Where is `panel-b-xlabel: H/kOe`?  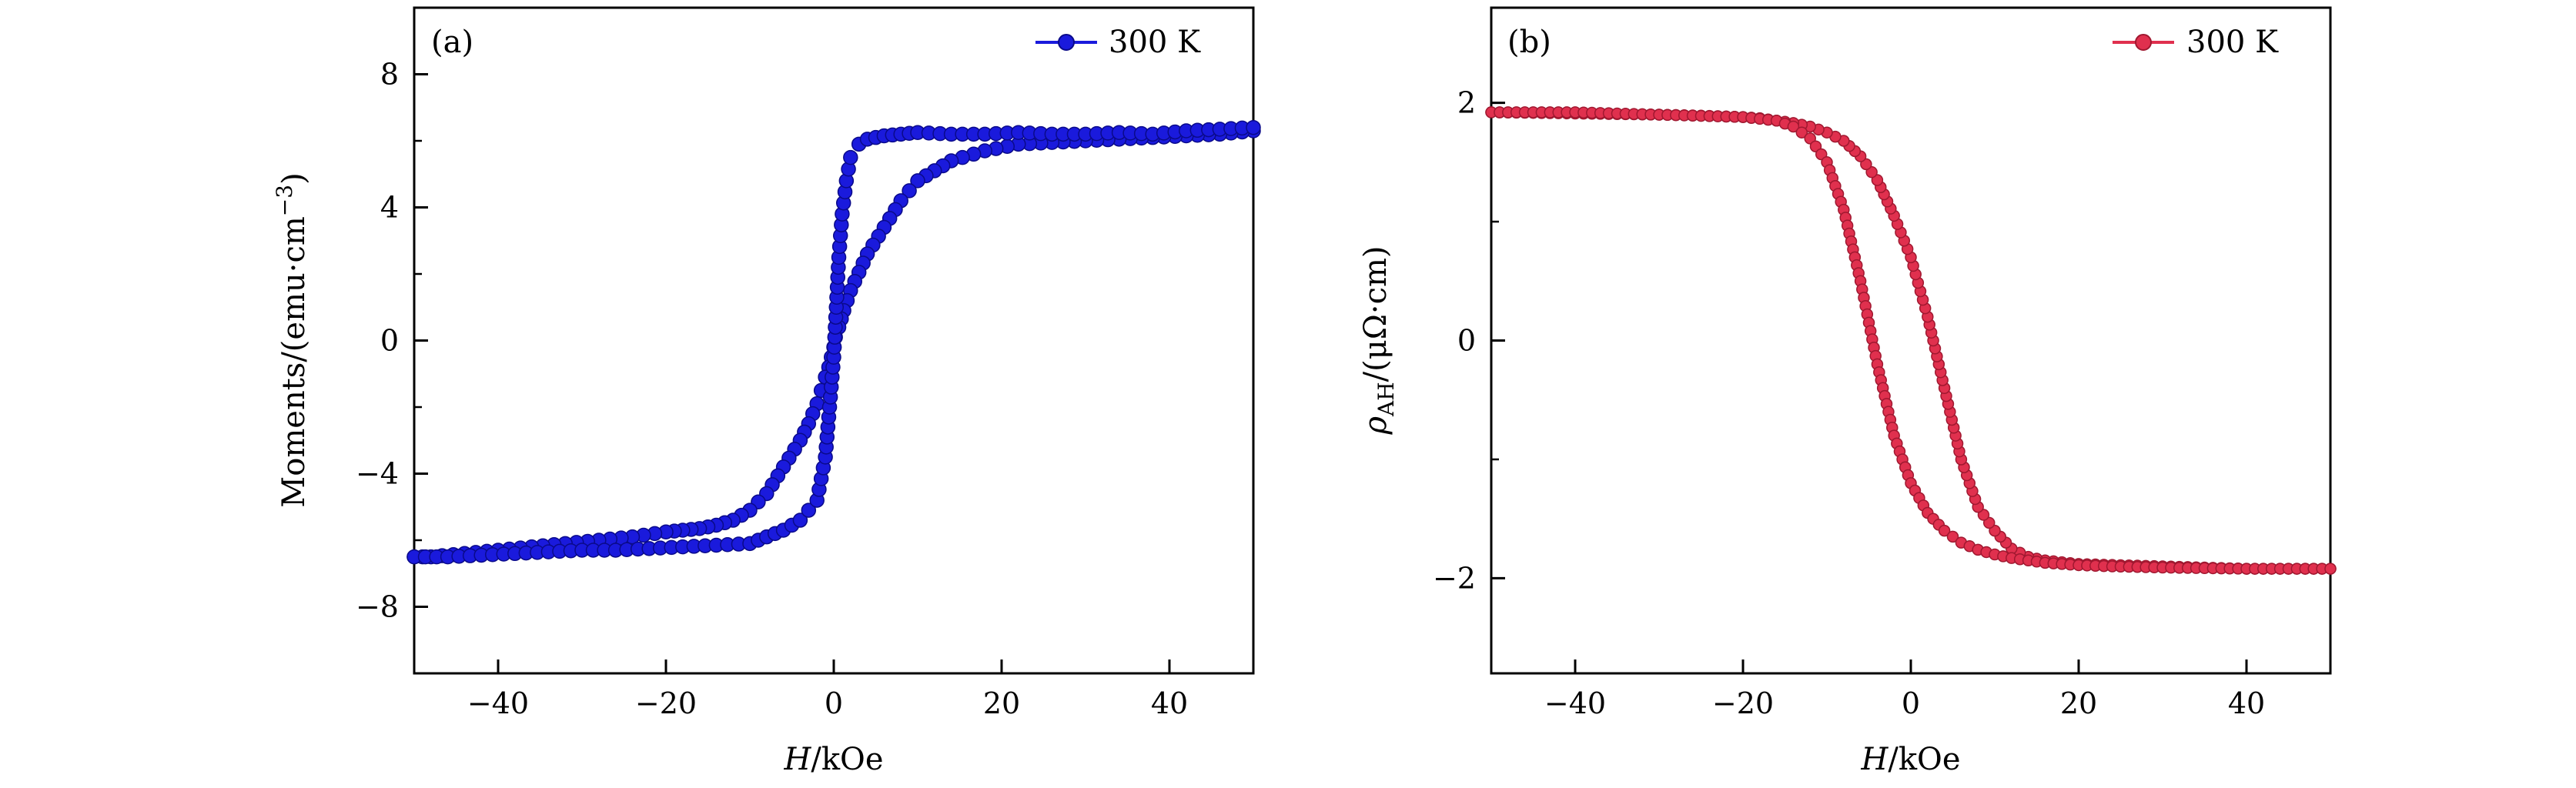 panel-b-xlabel: H/kOe is located at coordinates (1910, 759).